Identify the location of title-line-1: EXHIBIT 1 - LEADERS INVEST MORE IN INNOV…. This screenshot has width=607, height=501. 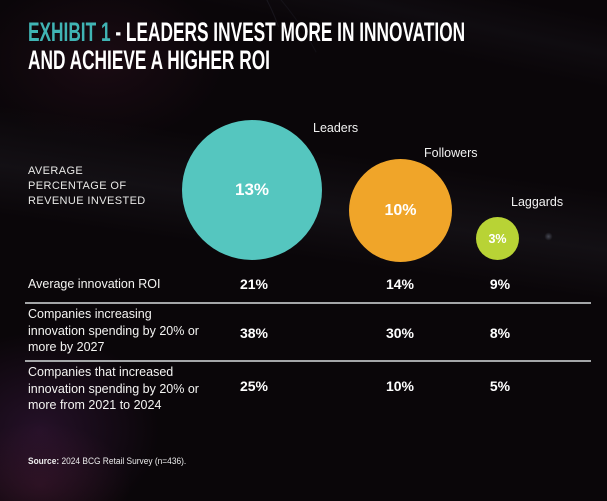
(317, 32).